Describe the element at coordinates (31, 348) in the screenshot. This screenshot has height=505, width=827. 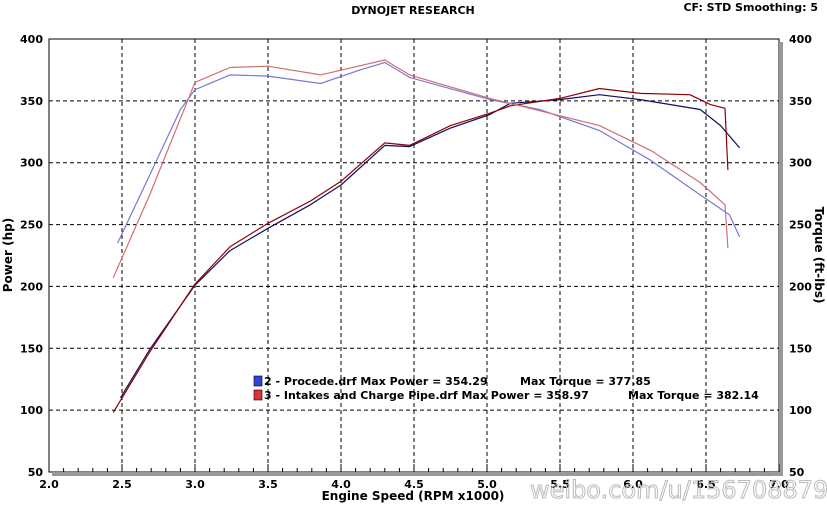
I see `y-tick-label-left: 150` at that location.